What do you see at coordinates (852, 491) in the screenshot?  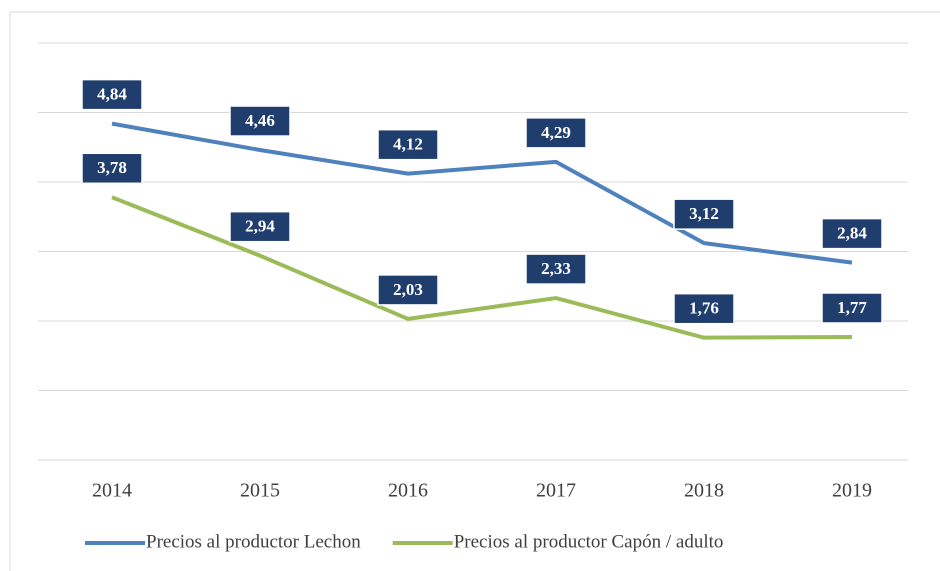 I see `x-tick-label: 2019` at bounding box center [852, 491].